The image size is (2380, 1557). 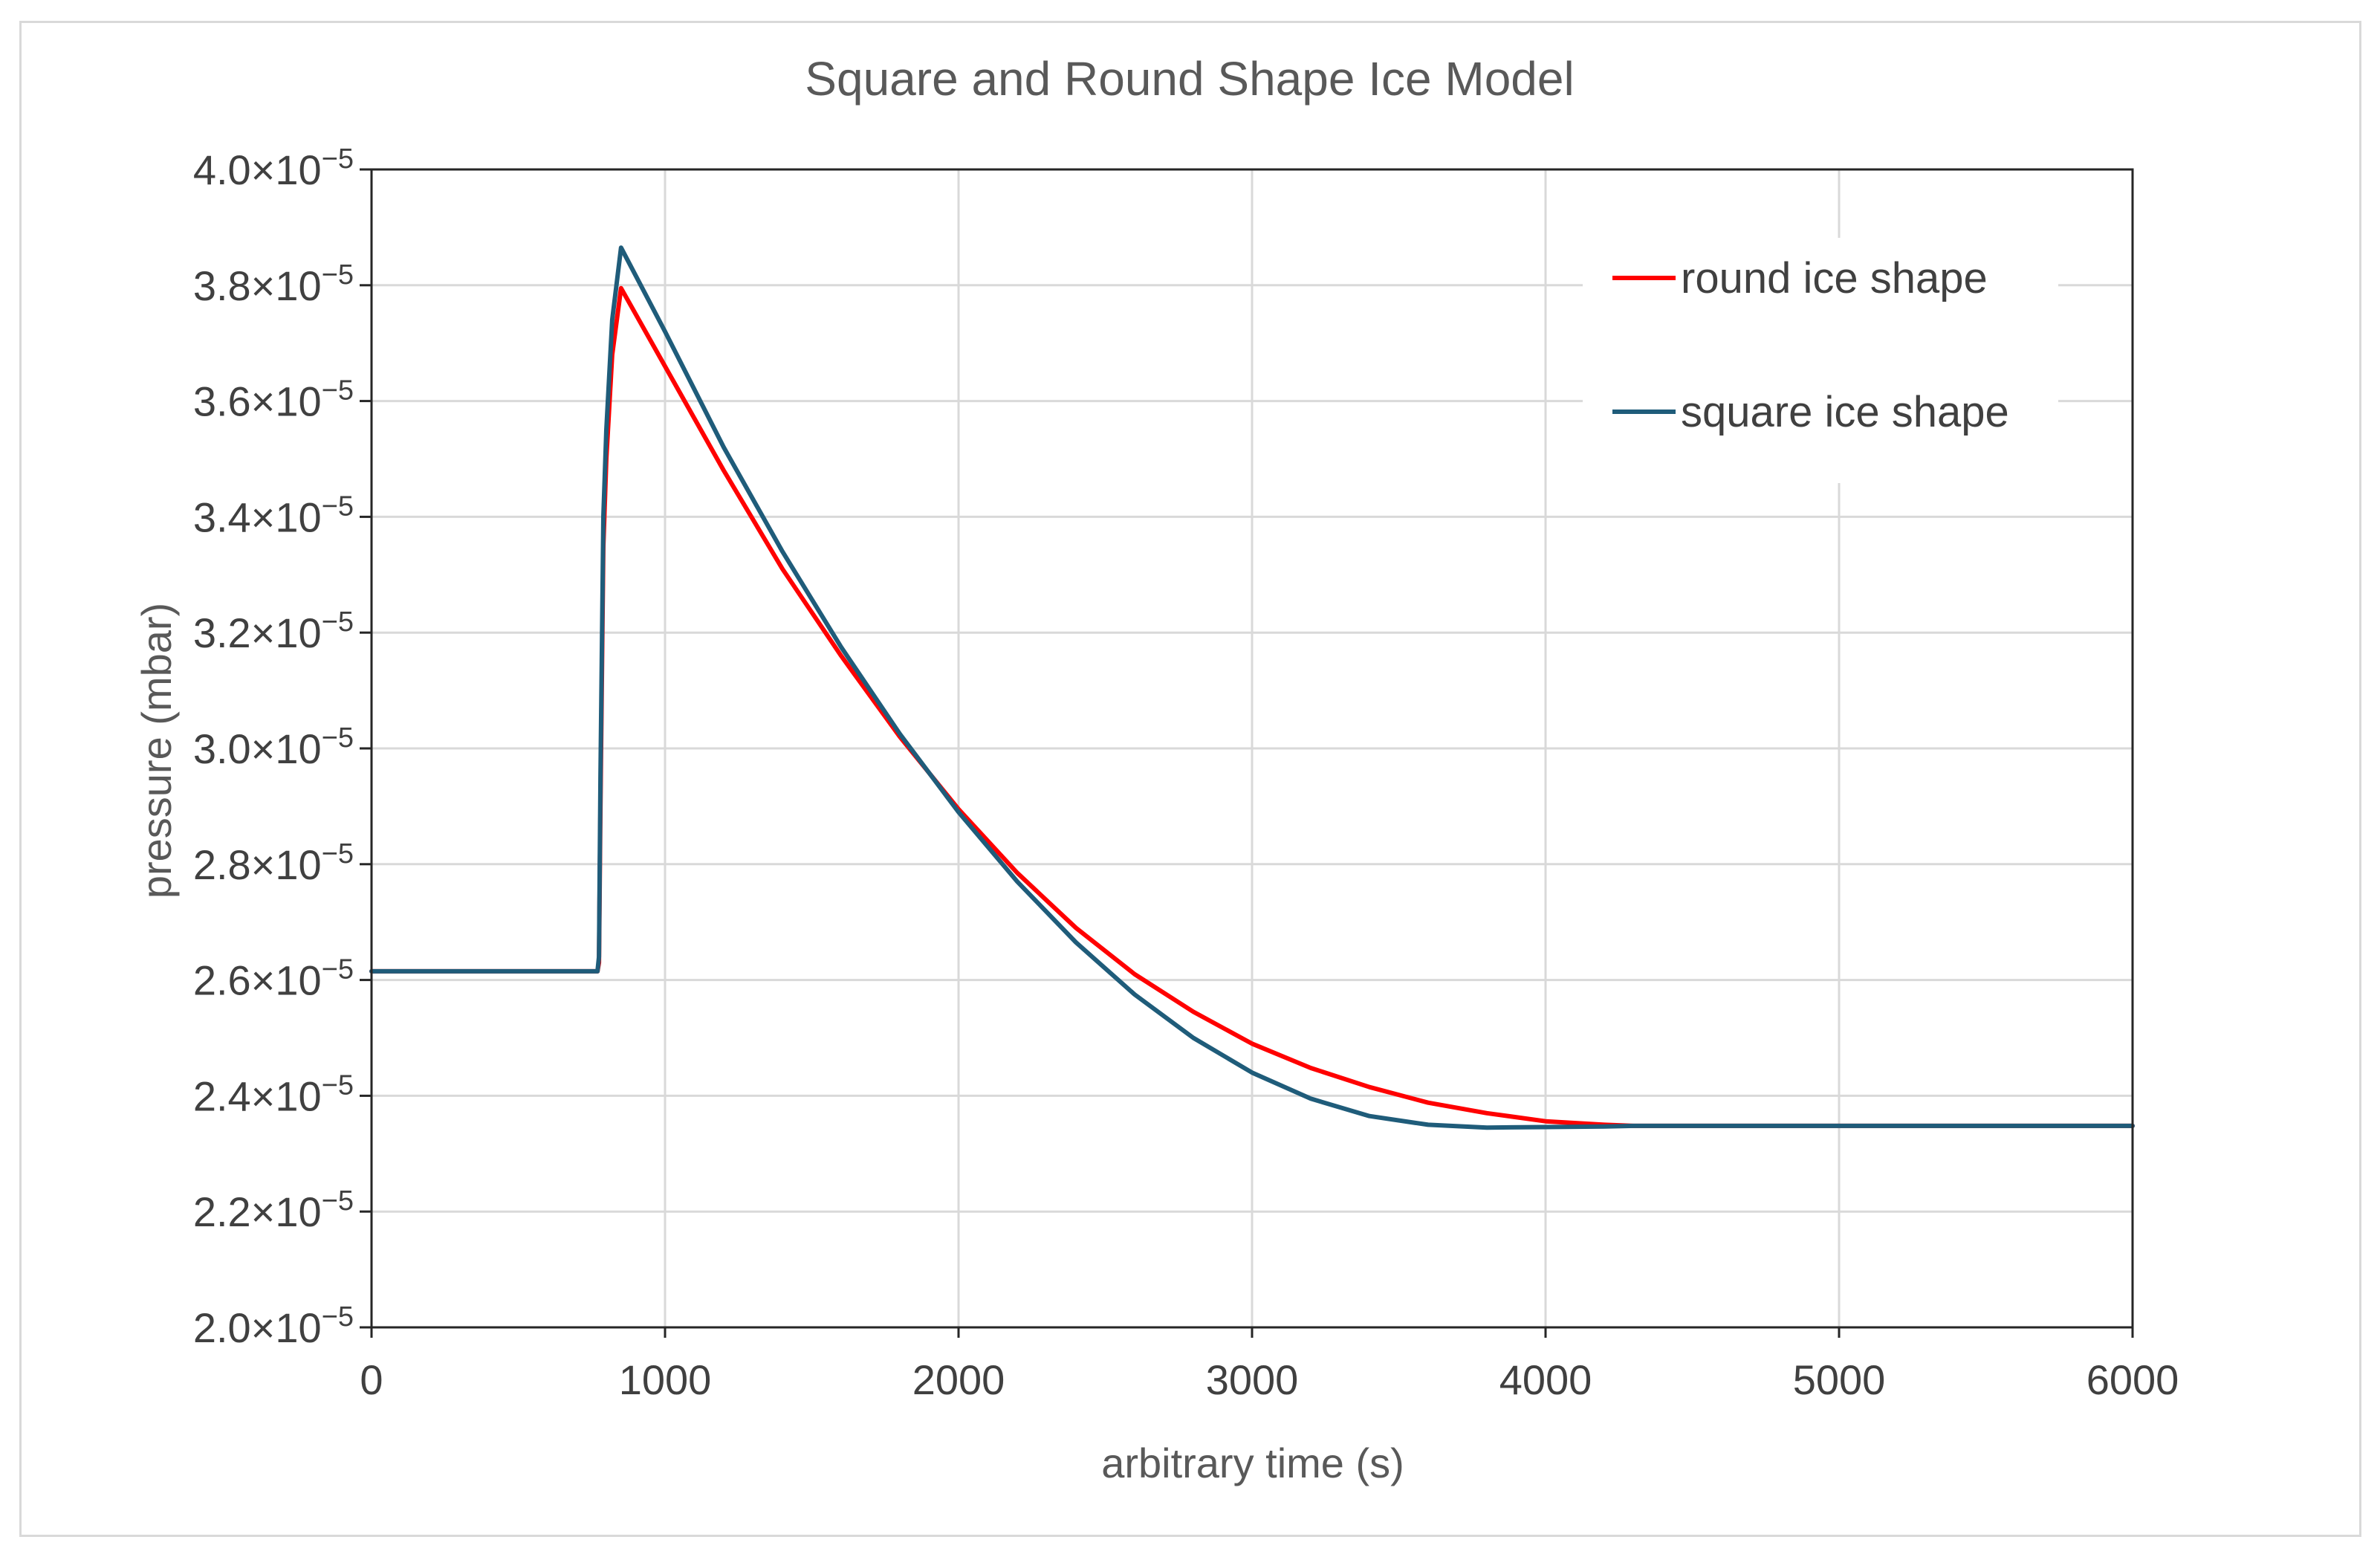 I want to click on y-tick-label: 3.0×10⁻⁵, so click(x=273, y=747).